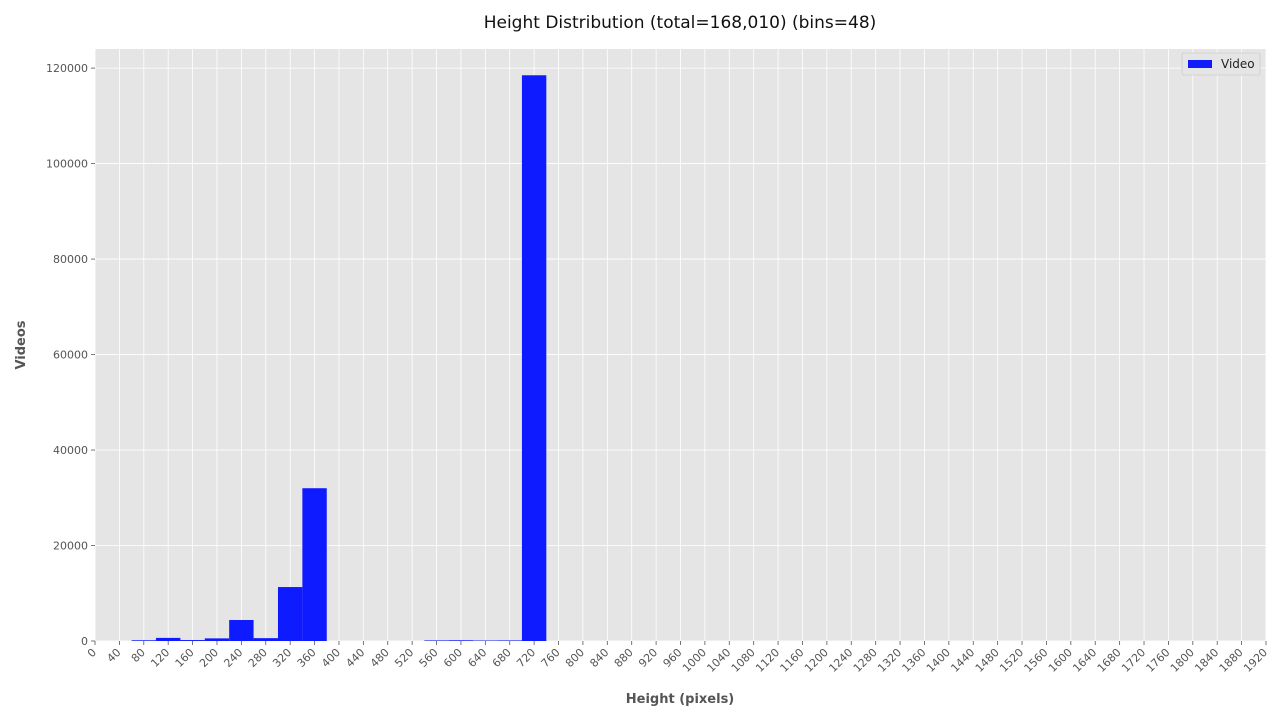  Describe the element at coordinates (1011, 660) in the screenshot. I see `x-tick-label: 1520` at that location.